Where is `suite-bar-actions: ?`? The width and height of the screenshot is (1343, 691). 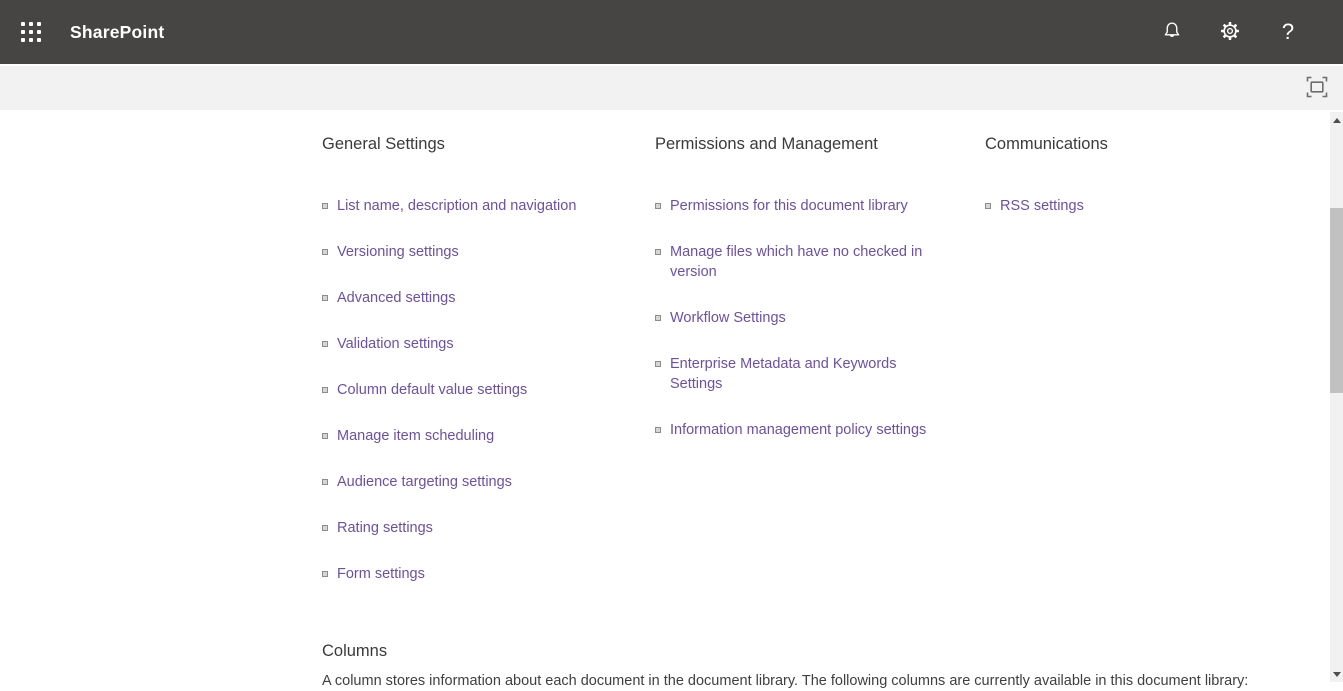
suite-bar-actions: ? is located at coordinates (1243, 32).